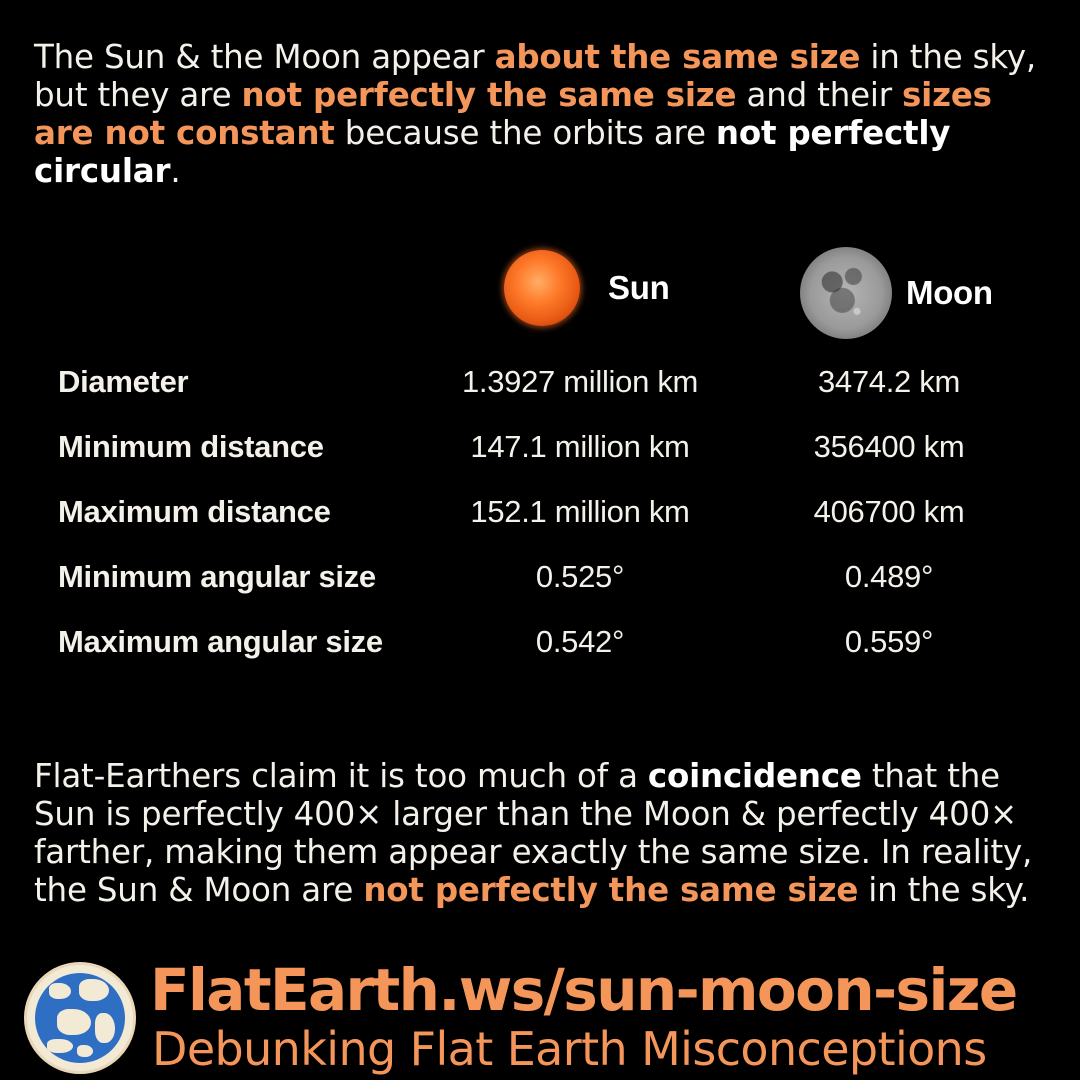 The width and height of the screenshot is (1080, 1080). I want to click on text-segment: in the sky, but they are, so click(535, 76).